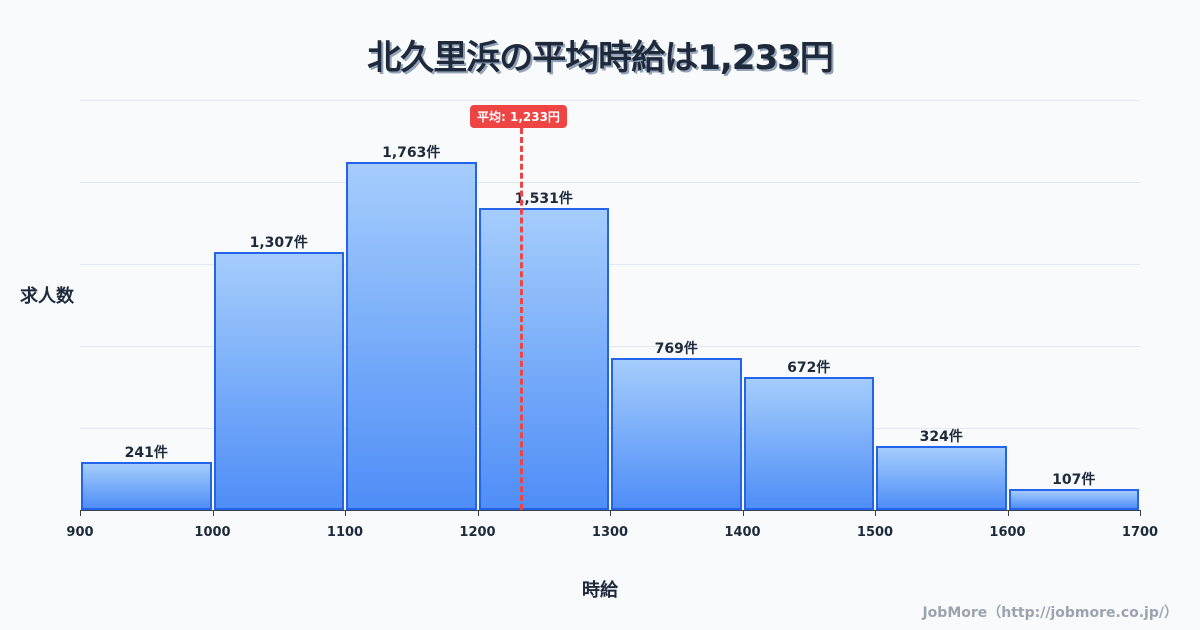 This screenshot has height=630, width=1200. I want to click on average-badge: 平均: 1,233円, so click(518, 116).